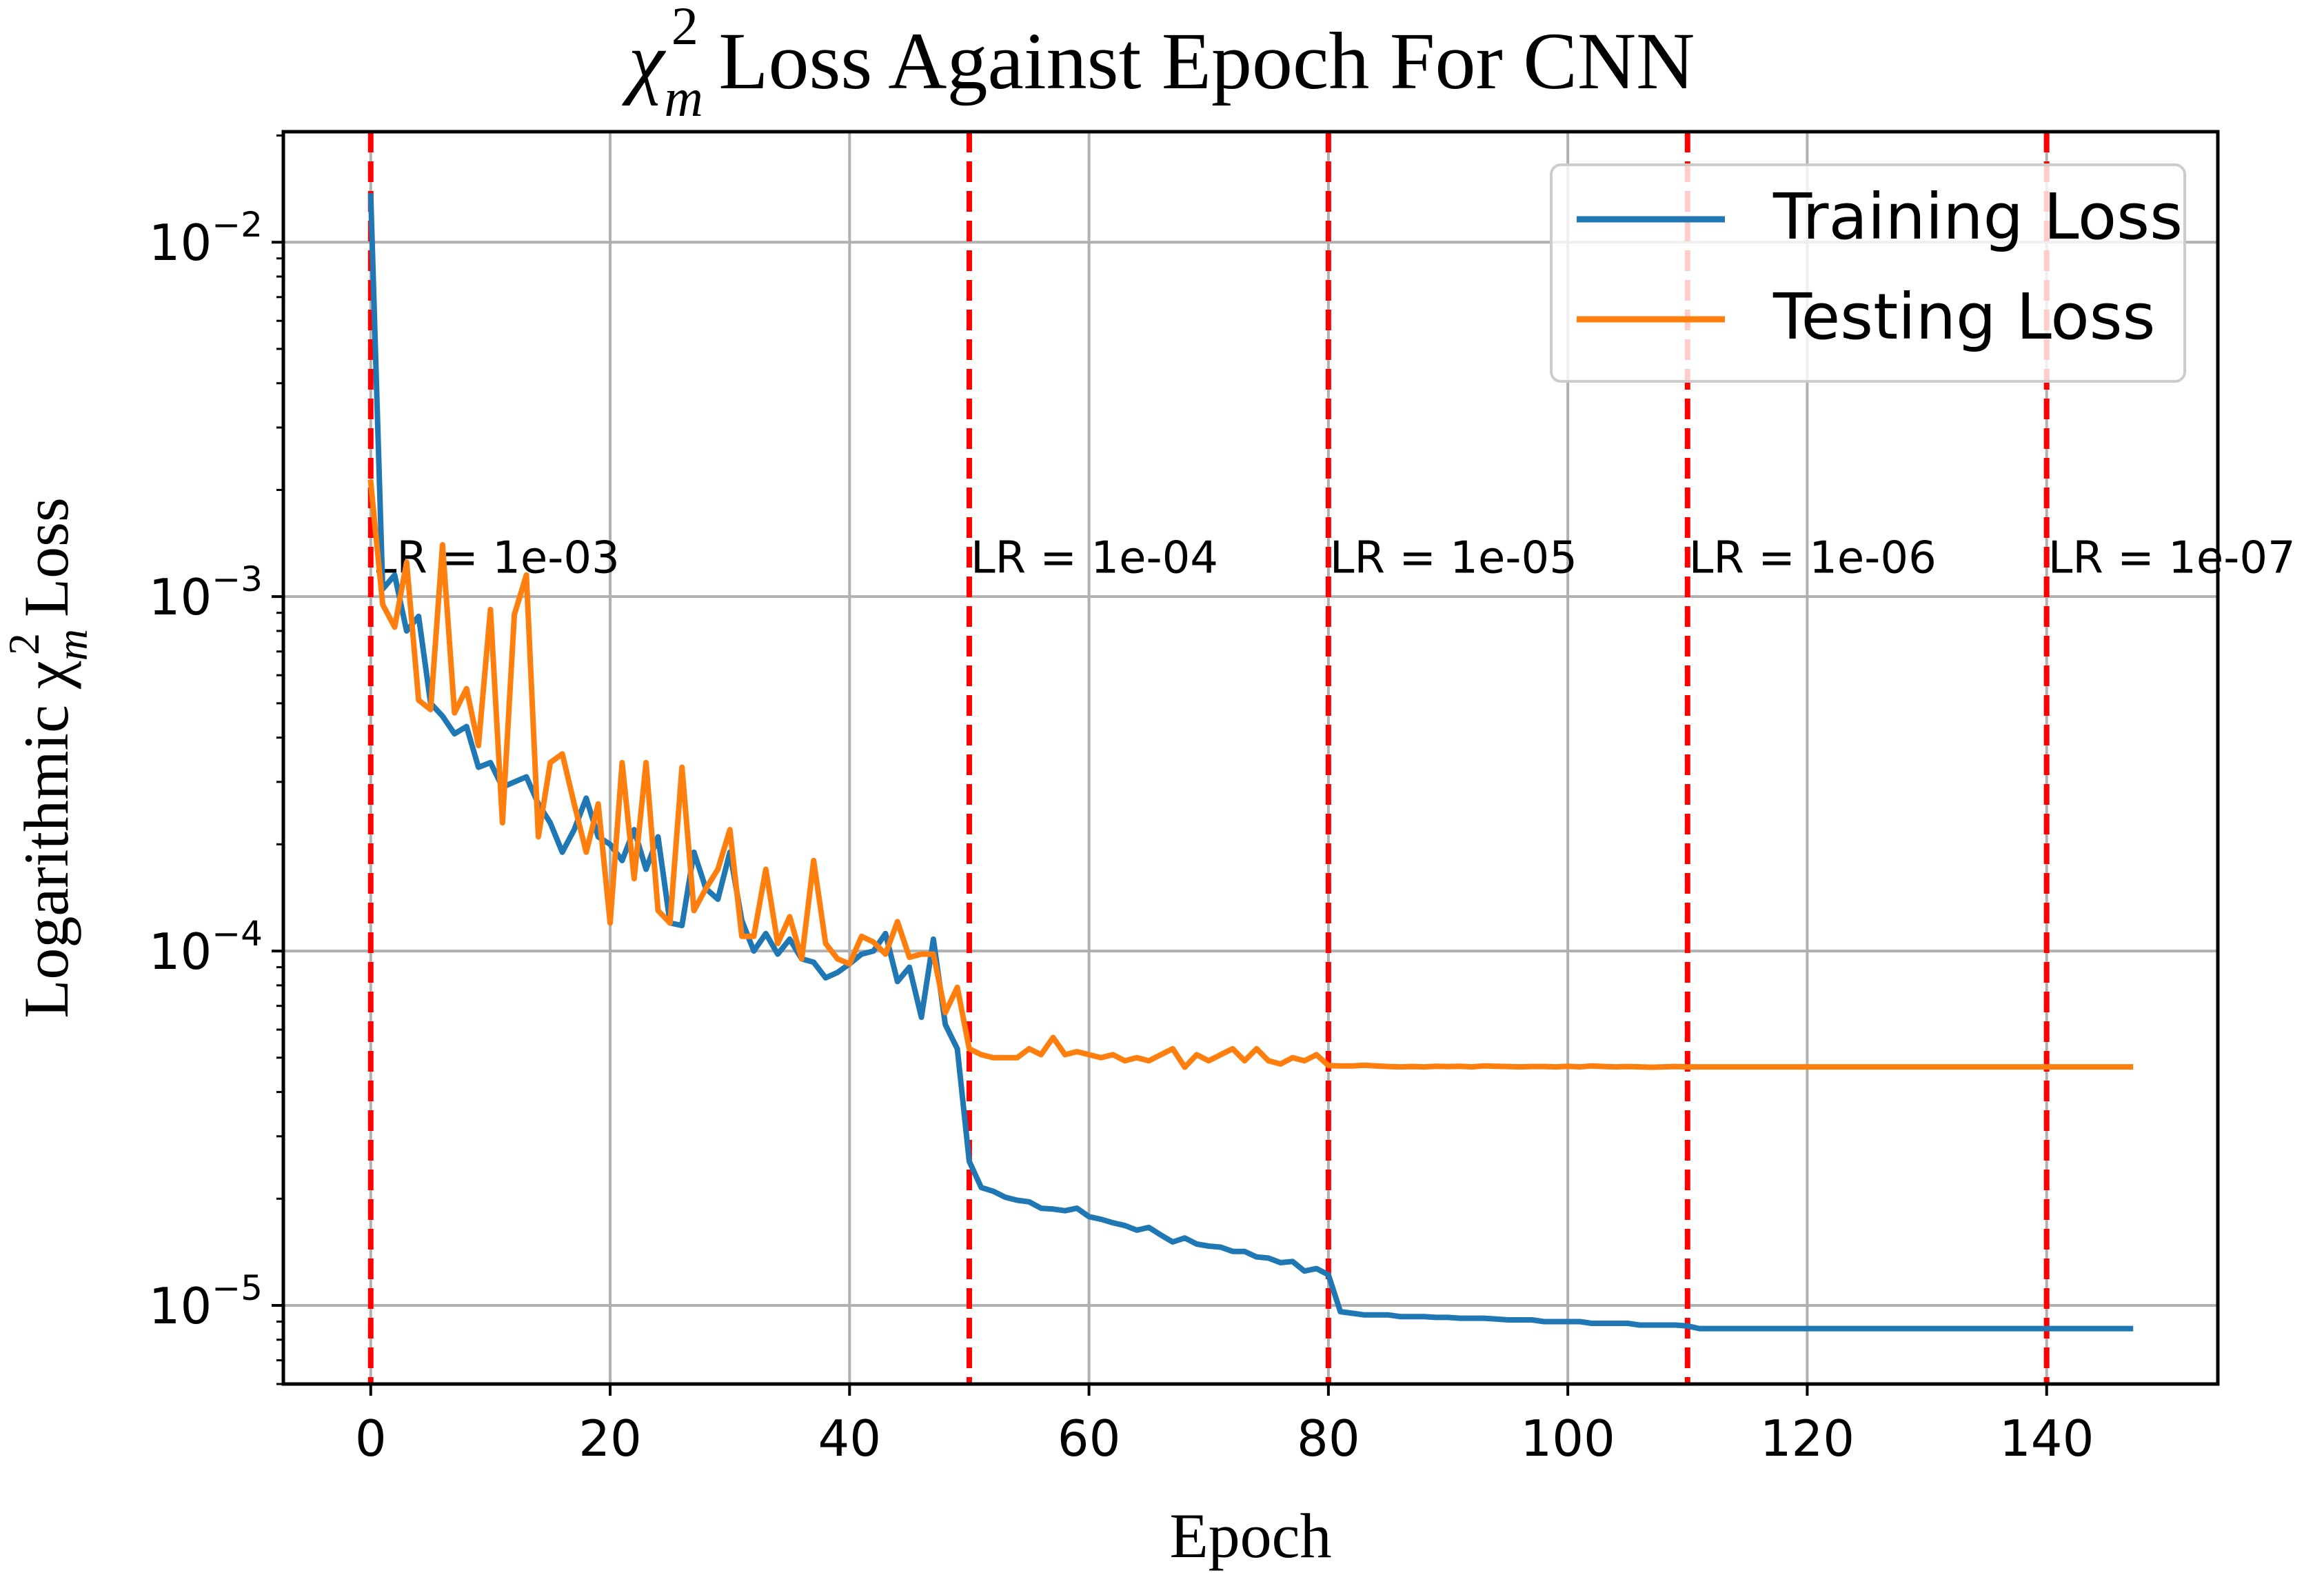 The height and width of the screenshot is (1584, 2324). Describe the element at coordinates (48, 758) in the screenshot. I see `y-axis-label: Logarithmic χm2 Loss` at that location.